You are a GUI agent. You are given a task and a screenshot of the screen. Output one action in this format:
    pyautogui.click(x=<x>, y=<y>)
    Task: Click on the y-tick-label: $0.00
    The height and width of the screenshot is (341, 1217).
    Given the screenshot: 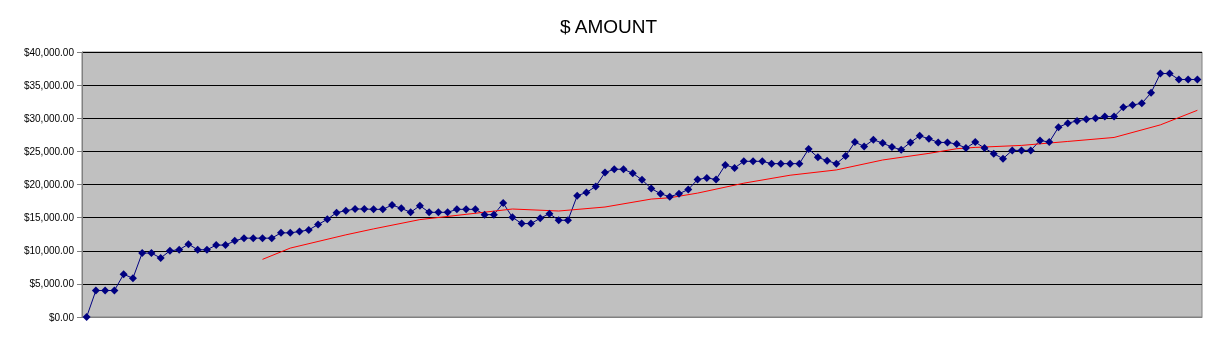 What is the action you would take?
    pyautogui.click(x=61, y=317)
    